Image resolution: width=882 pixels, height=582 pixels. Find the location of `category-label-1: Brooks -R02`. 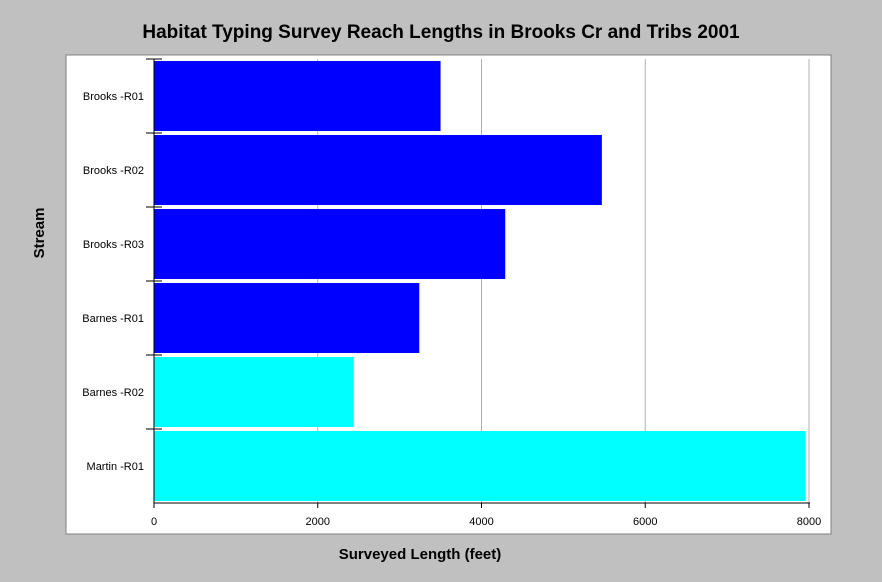

category-label-1: Brooks -R02 is located at coordinates (113, 171).